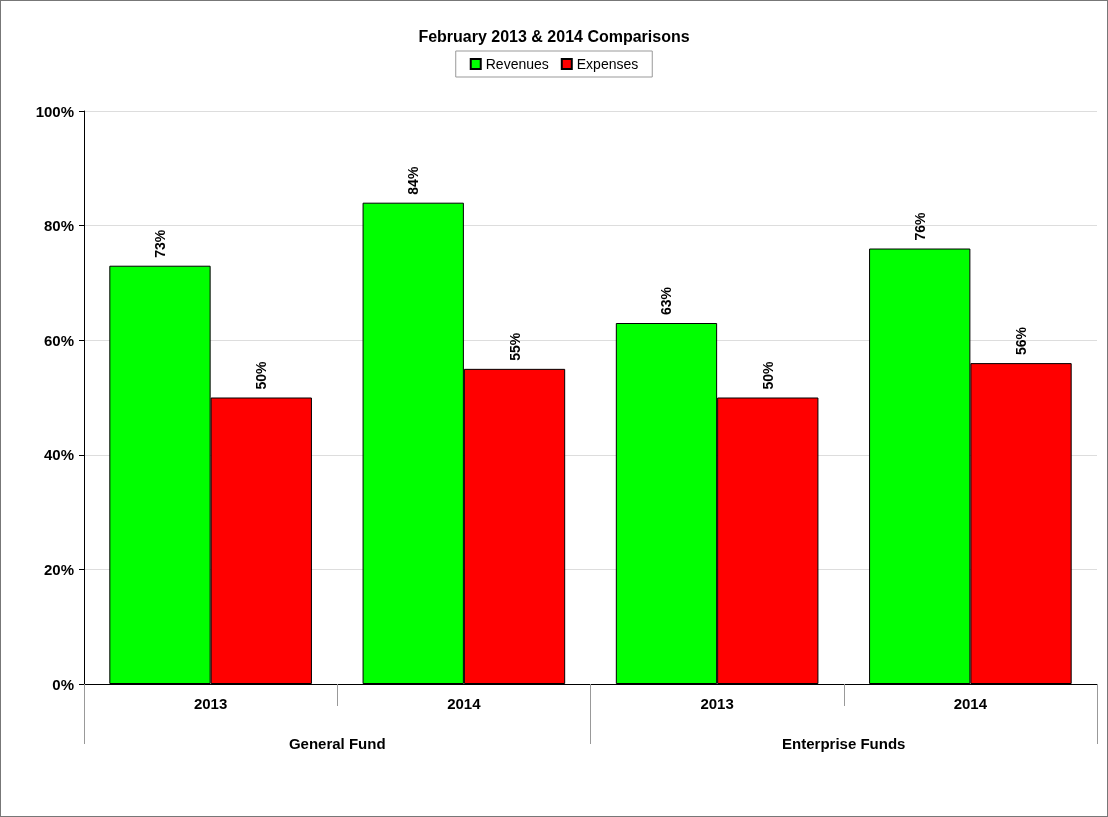  What do you see at coordinates (58, 340) in the screenshot?
I see `y-tick-label: 60%` at bounding box center [58, 340].